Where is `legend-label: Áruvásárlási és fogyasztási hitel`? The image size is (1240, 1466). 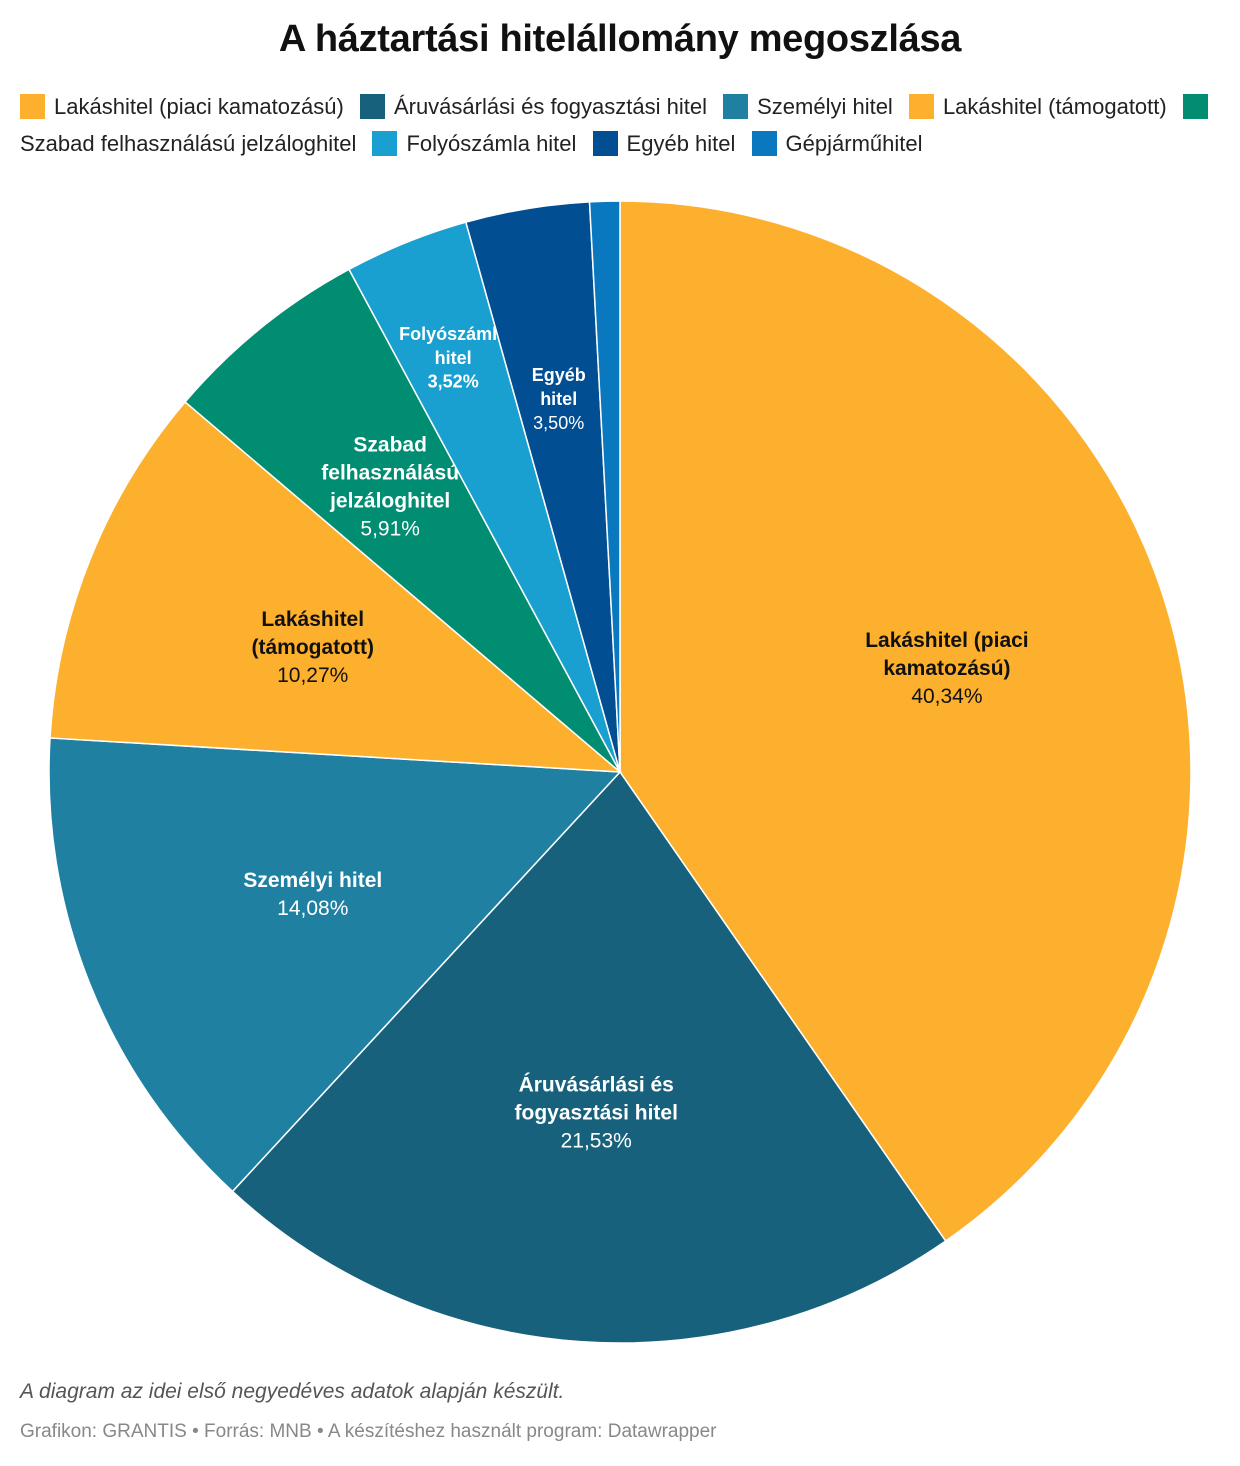
legend-label: Áruvásárlási és fogyasztási hitel is located at coordinates (550, 106).